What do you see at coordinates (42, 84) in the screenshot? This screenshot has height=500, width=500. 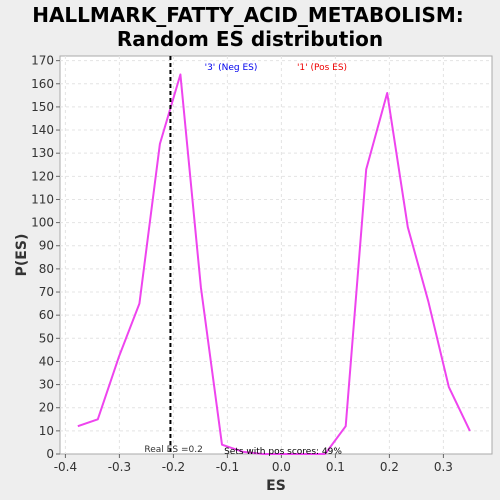 I see `y-tick-label: 160` at bounding box center [42, 84].